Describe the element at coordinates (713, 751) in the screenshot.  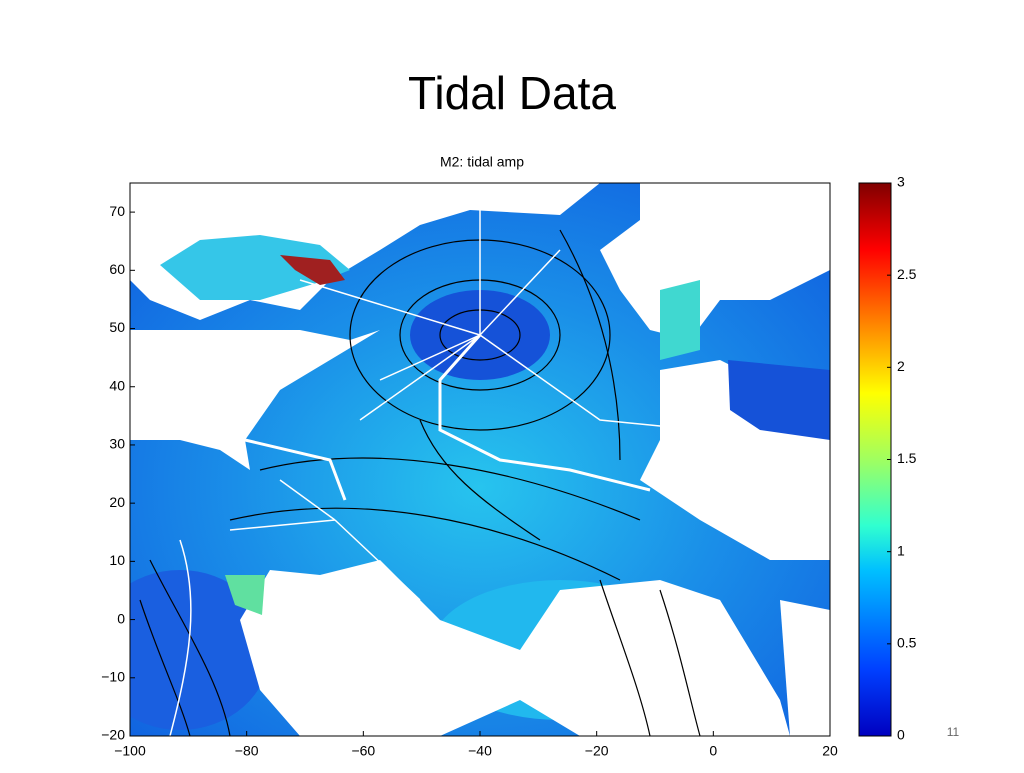
I see `x-tick-label: 0` at that location.